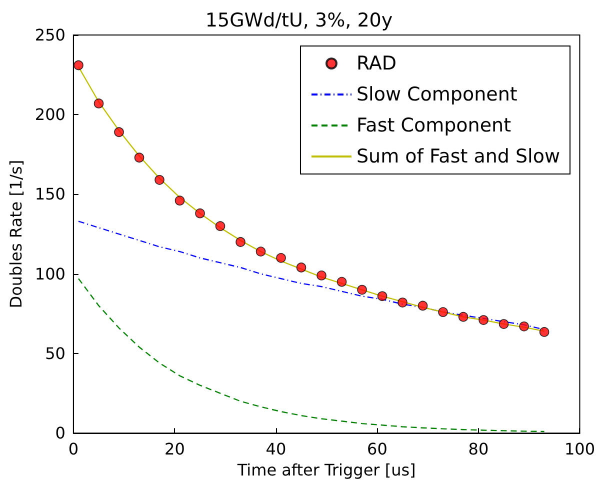 The width and height of the screenshot is (598, 483). Describe the element at coordinates (50, 274) in the screenshot. I see `y-tick-label: 100` at that location.